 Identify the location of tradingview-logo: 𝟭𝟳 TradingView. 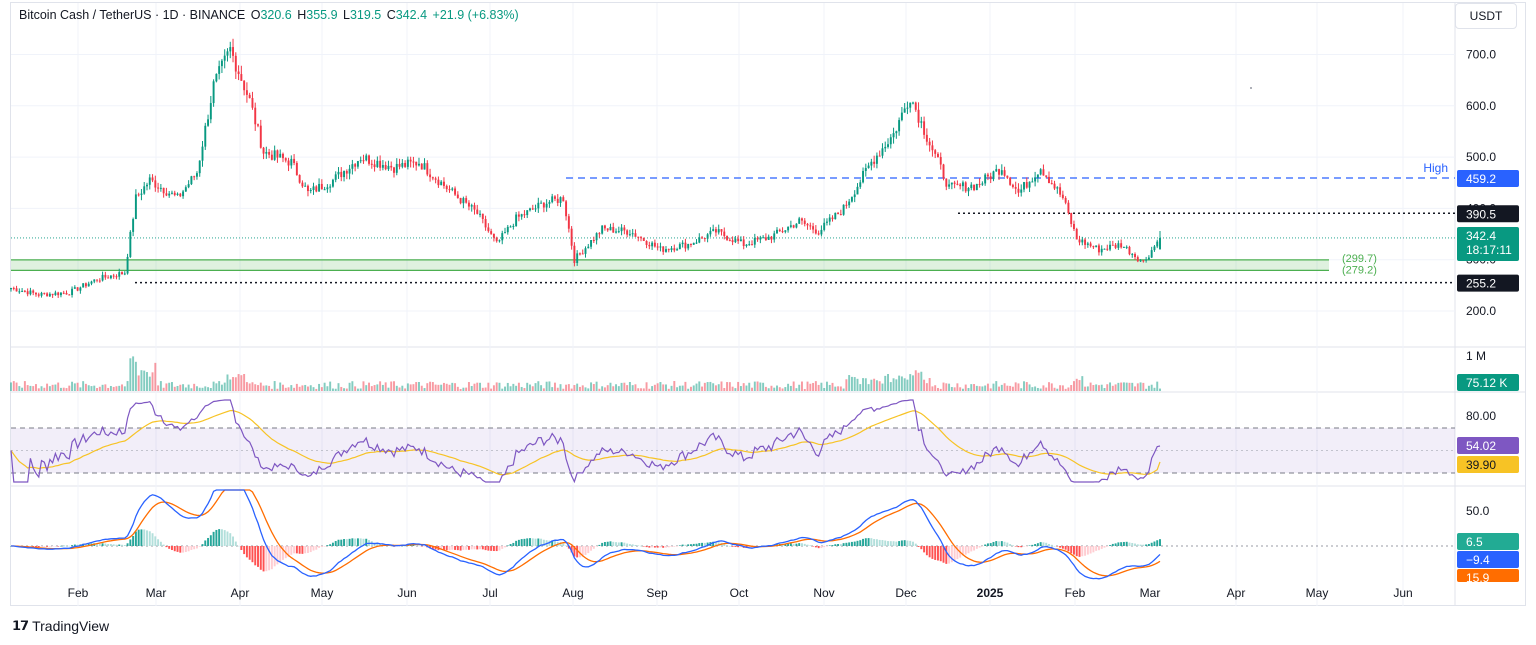
(60, 626).